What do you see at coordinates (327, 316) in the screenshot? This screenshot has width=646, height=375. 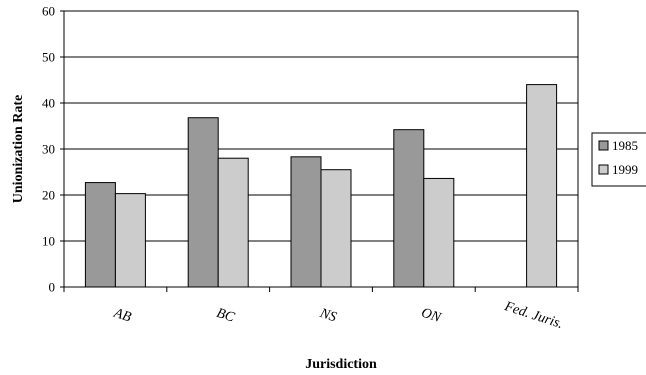 I see `x-tick-label: NS` at bounding box center [327, 316].